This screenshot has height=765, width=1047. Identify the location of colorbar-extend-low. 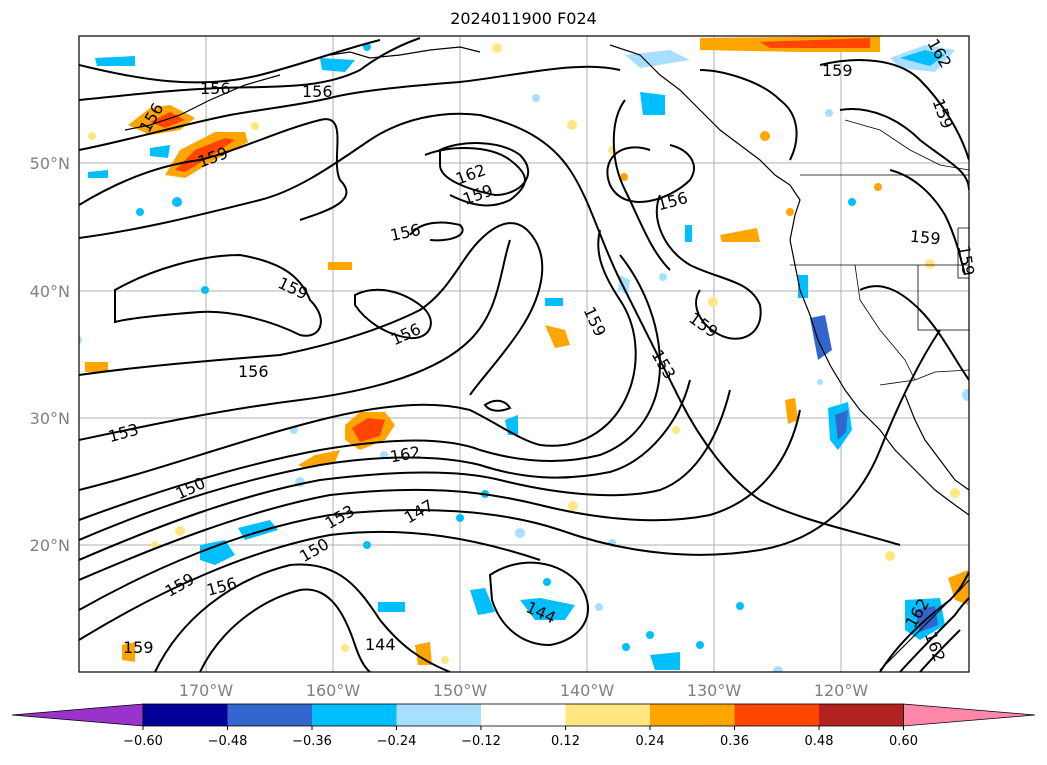
(77, 715).